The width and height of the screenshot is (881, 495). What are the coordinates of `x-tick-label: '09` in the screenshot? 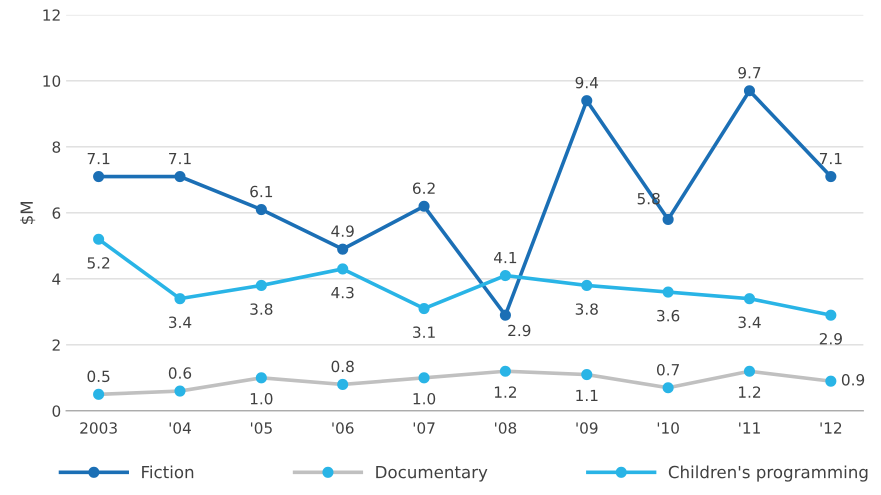 It's located at (587, 428).